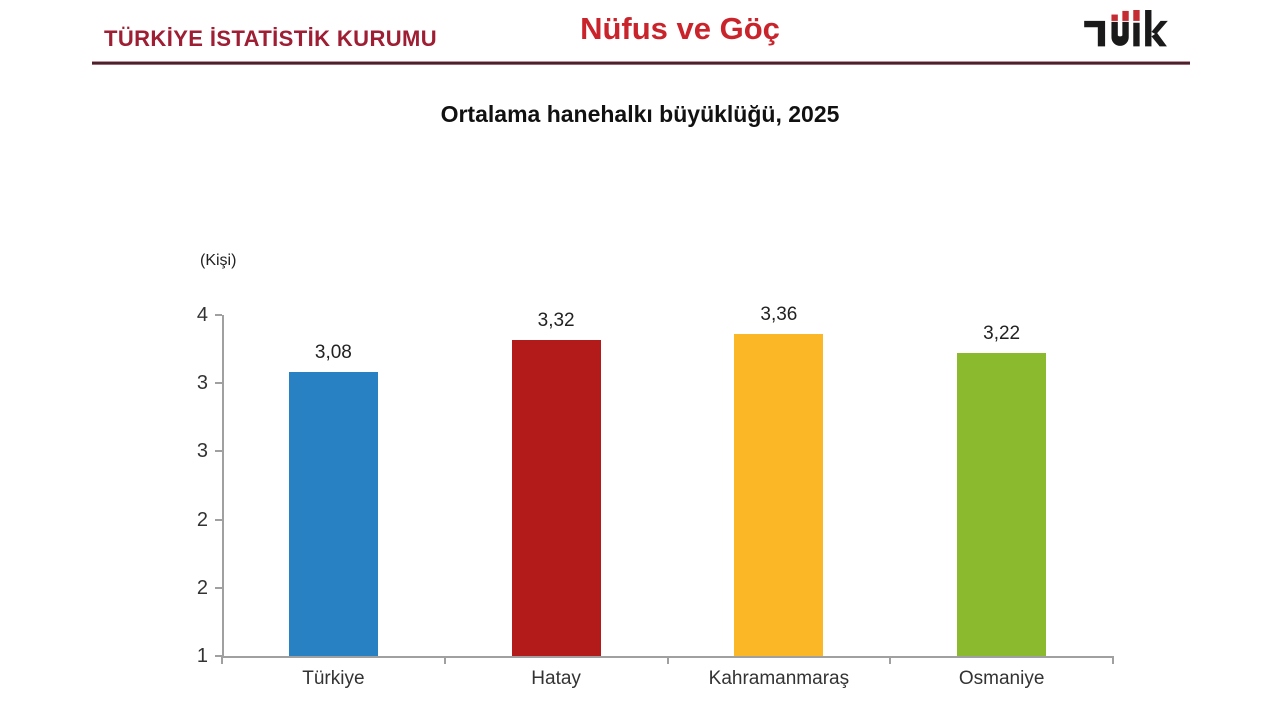 This screenshot has height=720, width=1280. I want to click on bar-value-label: 3,32, so click(556, 320).